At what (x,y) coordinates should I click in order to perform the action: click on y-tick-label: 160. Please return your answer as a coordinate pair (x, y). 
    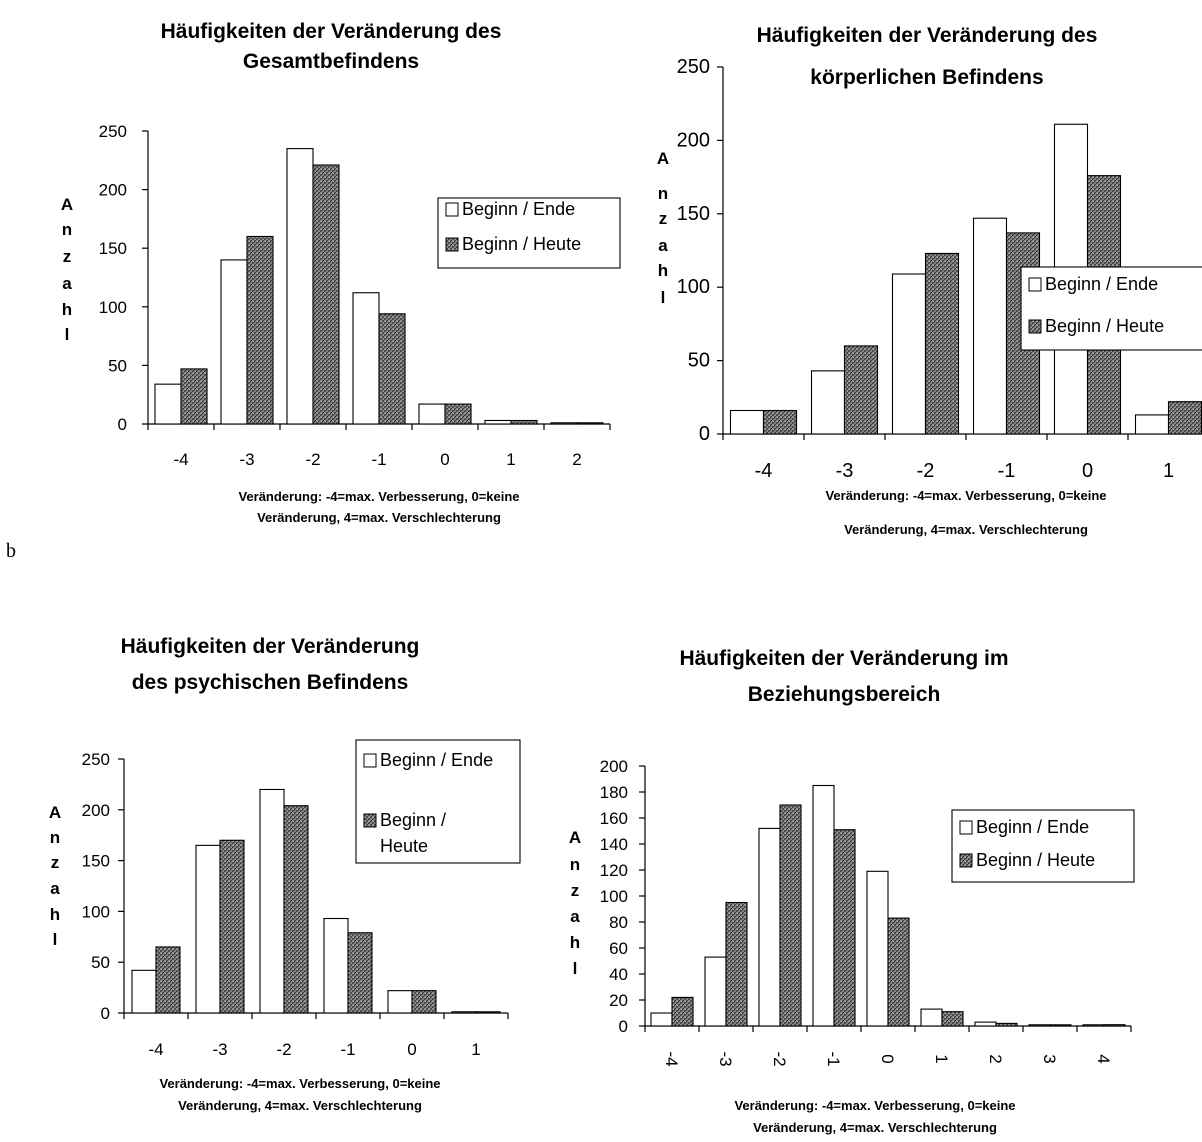
    Looking at the image, I should click on (614, 818).